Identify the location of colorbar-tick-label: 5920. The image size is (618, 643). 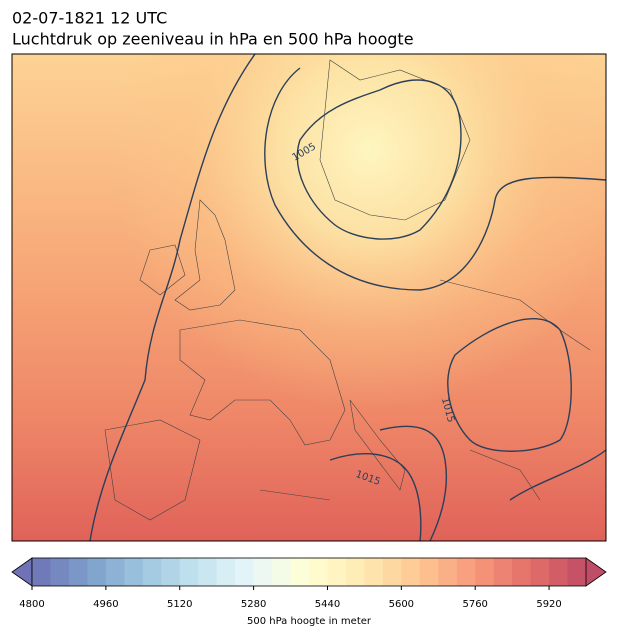
(548, 604).